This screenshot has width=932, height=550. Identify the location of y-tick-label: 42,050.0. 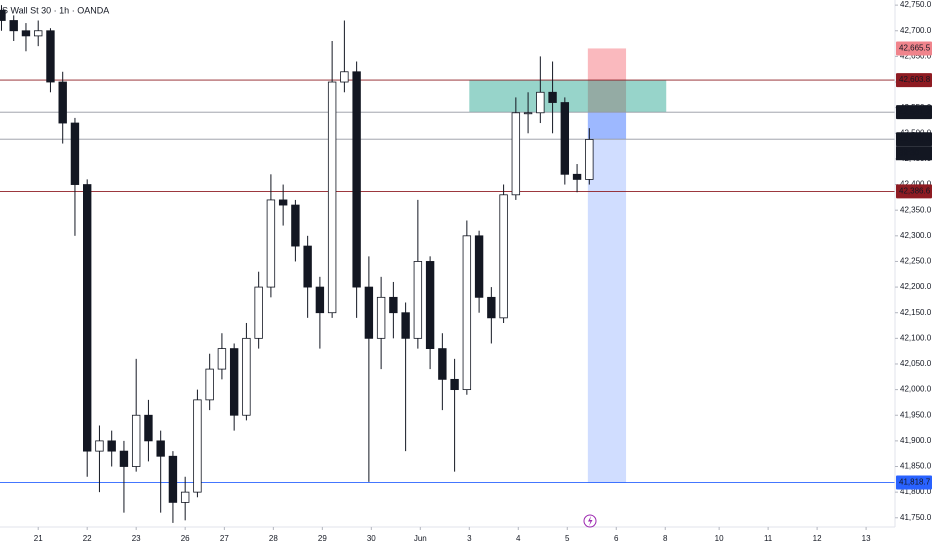
(916, 363).